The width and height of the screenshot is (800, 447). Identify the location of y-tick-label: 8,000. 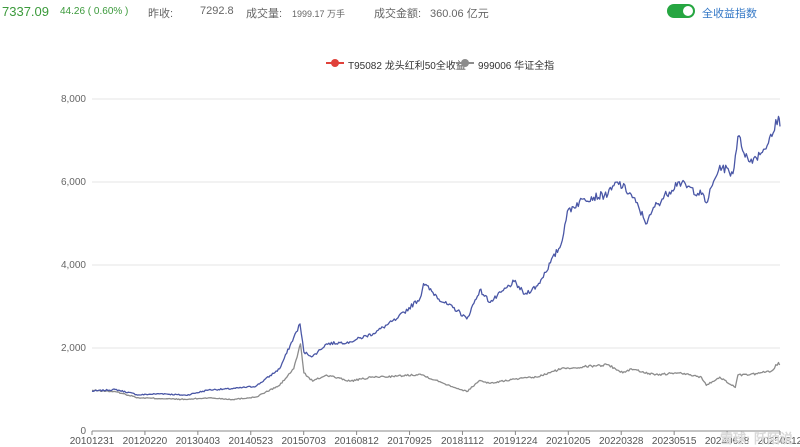
(73, 99).